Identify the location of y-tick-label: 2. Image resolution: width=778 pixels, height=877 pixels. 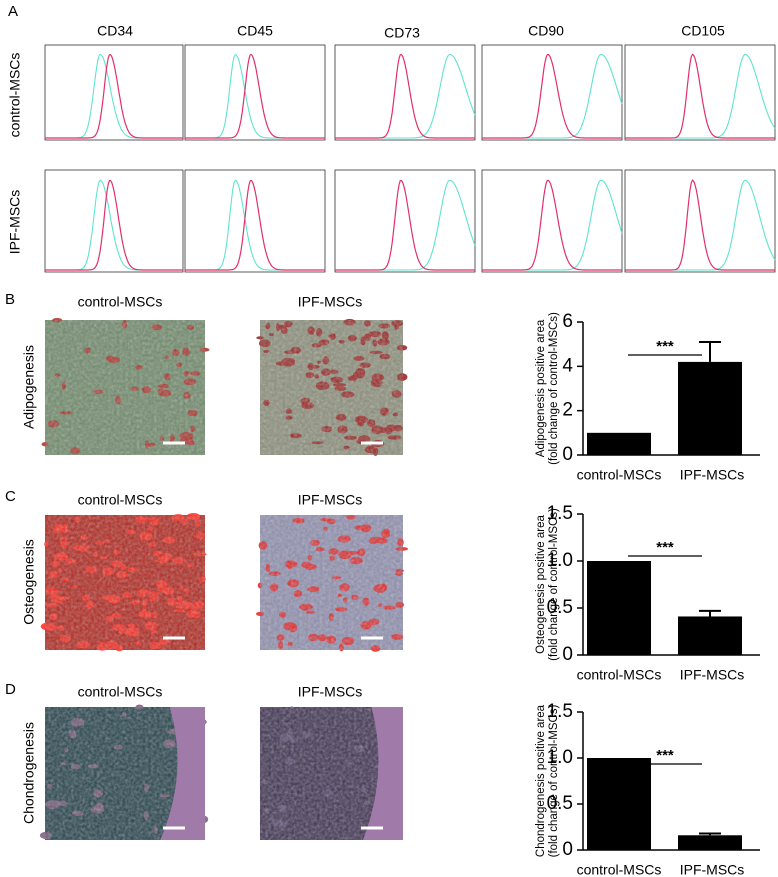
(567, 410).